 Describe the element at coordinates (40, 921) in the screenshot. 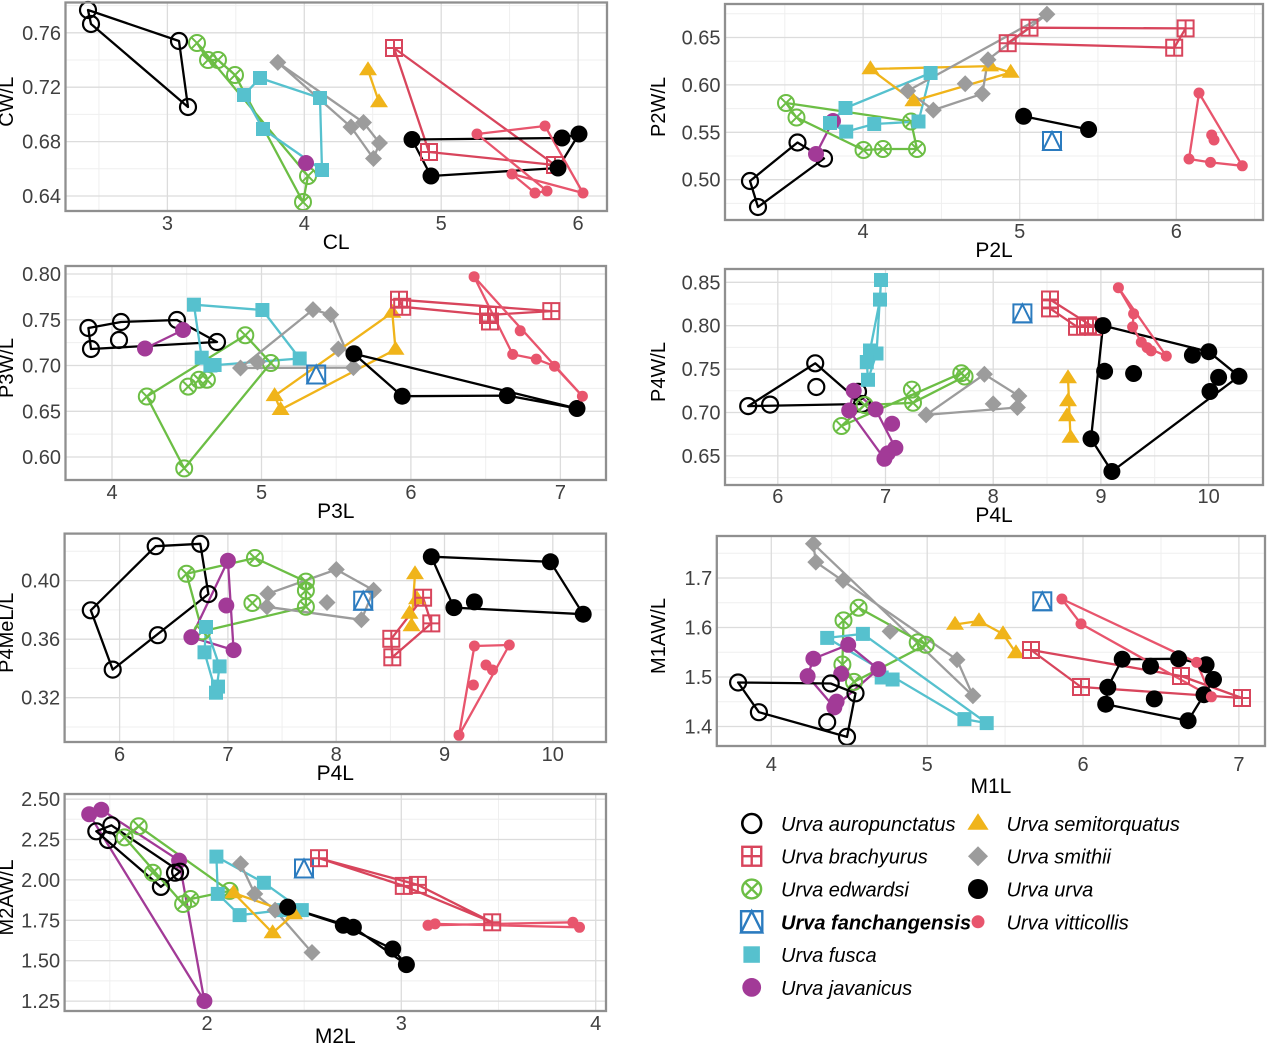

I see `svg-text: 1.75` at that location.